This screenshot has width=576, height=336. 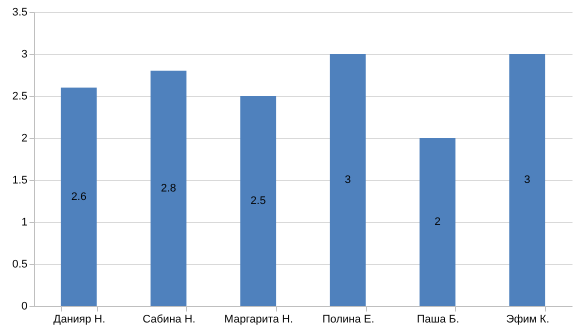 I want to click on x-tick-label: Данияр Н., so click(x=79, y=320).